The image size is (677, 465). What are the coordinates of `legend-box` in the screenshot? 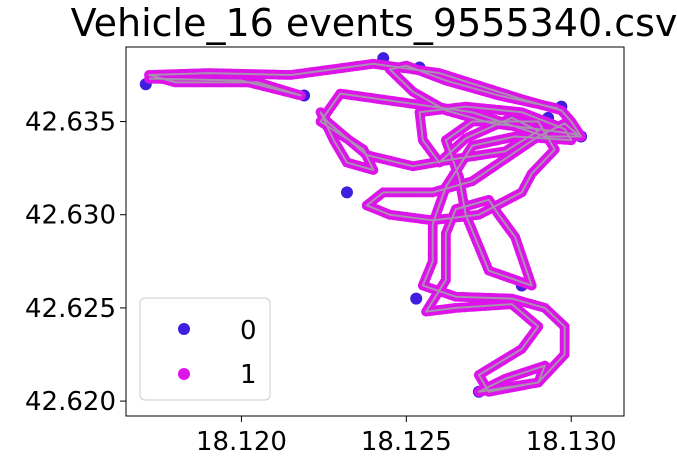 It's located at (205, 349).